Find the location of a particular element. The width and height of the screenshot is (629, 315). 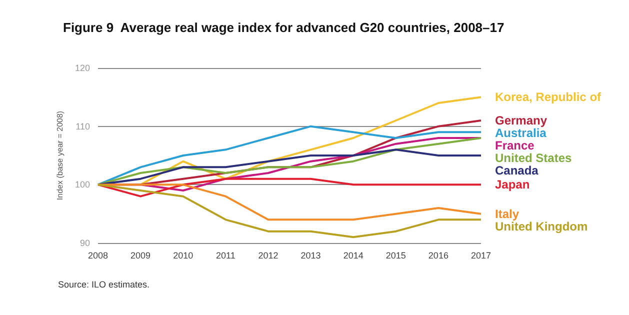

x-tick-label: 2016 is located at coordinates (438, 255).